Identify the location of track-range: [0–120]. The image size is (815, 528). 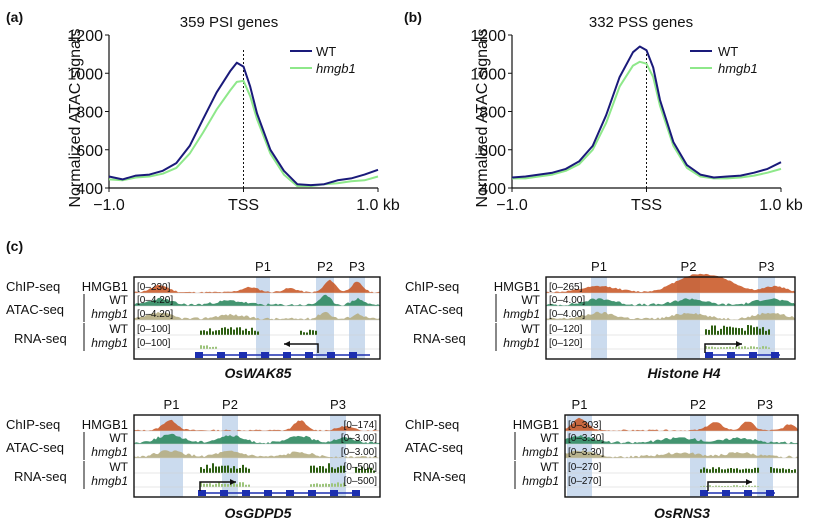
(566, 343).